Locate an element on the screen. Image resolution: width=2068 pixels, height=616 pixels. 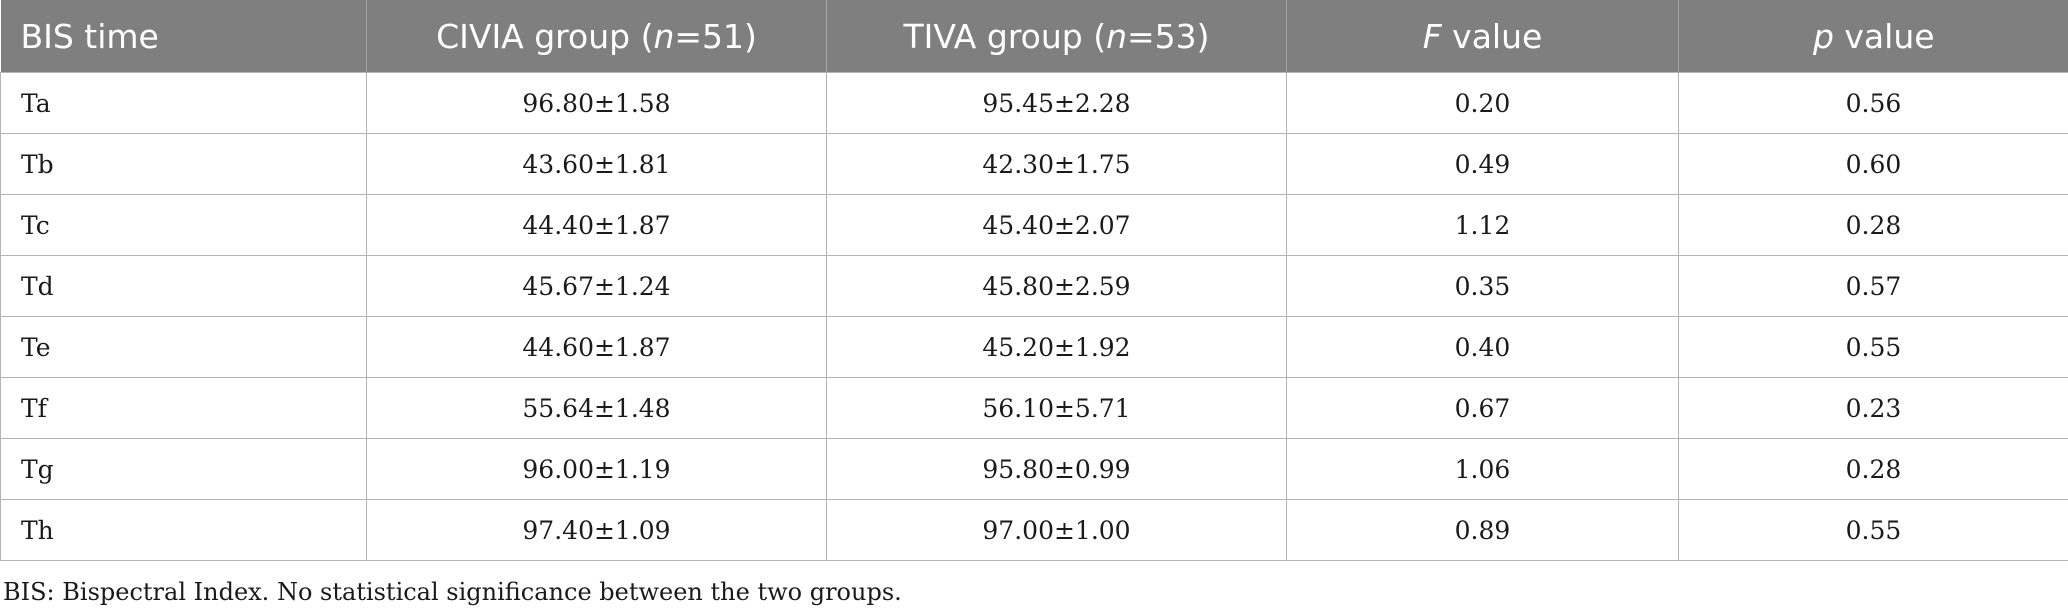
cell-tiva: 56.10±5.71 is located at coordinates (1056, 408).